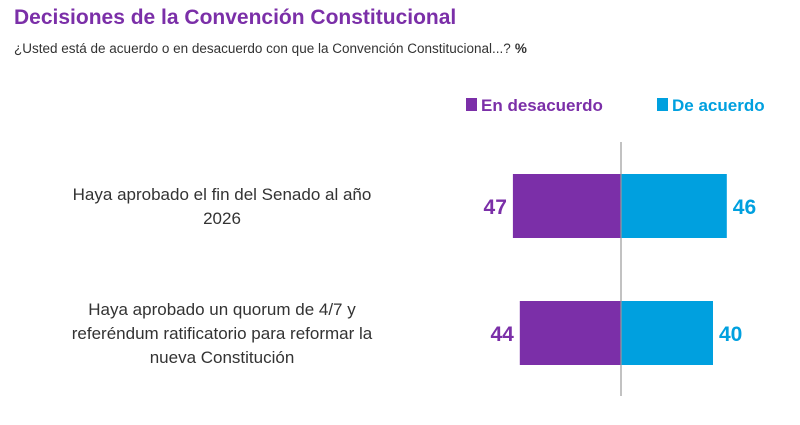 The width and height of the screenshot is (800, 425). What do you see at coordinates (615, 105) in the screenshot?
I see `legend: En desacuerdo De acuerdo` at bounding box center [615, 105].